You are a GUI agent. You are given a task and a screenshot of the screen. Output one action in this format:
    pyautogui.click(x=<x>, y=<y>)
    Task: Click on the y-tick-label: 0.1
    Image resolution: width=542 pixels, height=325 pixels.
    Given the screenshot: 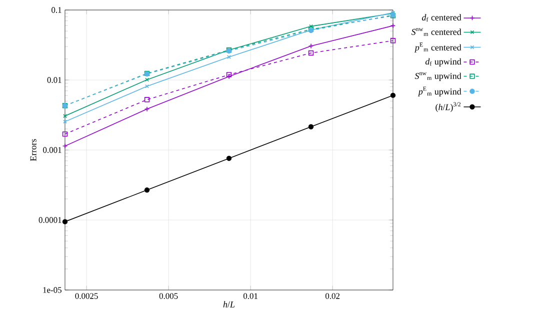 What is the action you would take?
    pyautogui.click(x=57, y=10)
    